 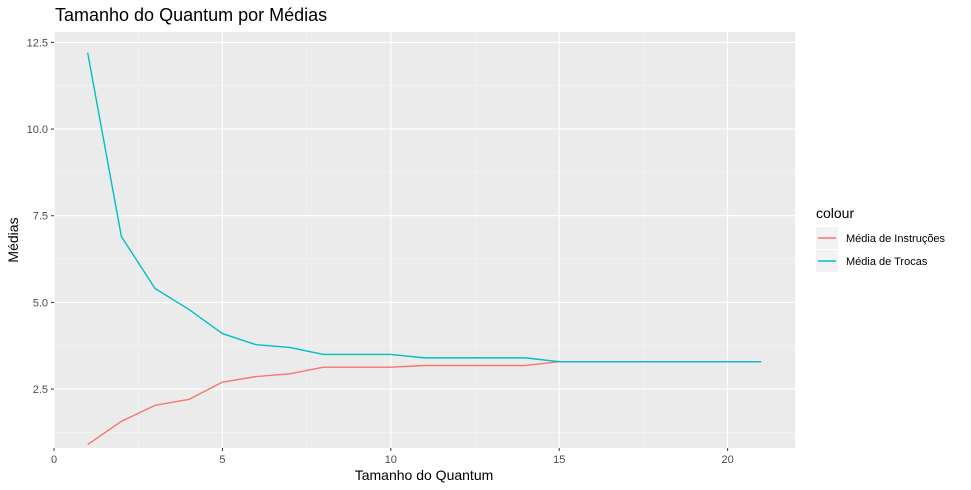 What do you see at coordinates (222, 460) in the screenshot?
I see `x-tick-label: 5` at bounding box center [222, 460].